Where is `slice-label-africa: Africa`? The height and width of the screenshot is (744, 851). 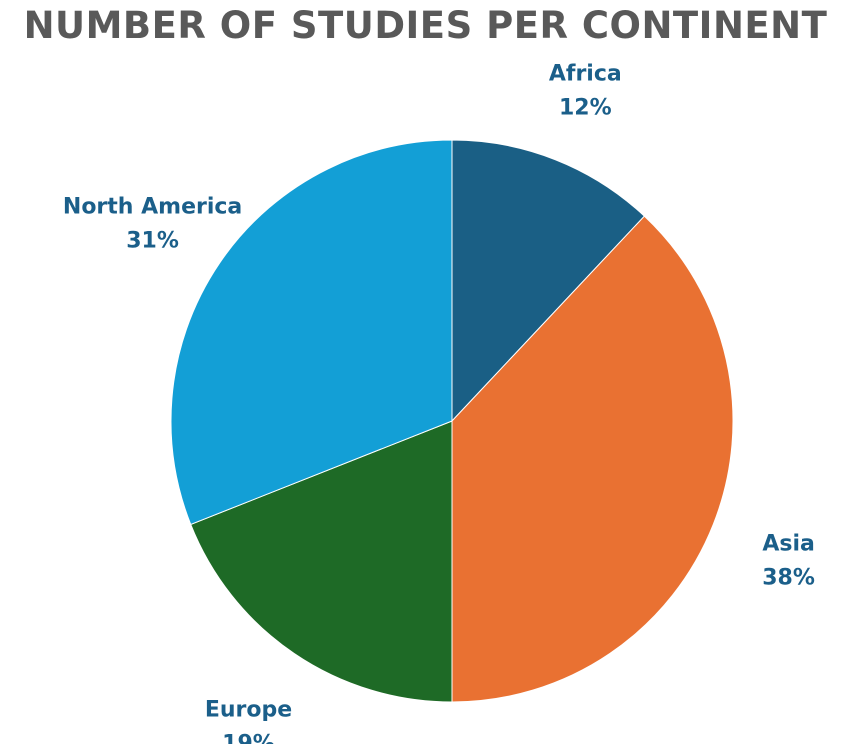 slice-label-africa: Africa is located at coordinates (585, 73).